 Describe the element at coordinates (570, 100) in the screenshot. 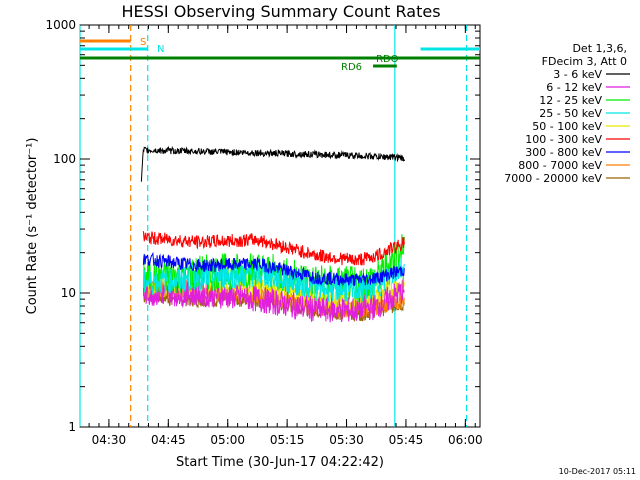

I see `legend-entry-label: 12 - 25 keV` at that location.